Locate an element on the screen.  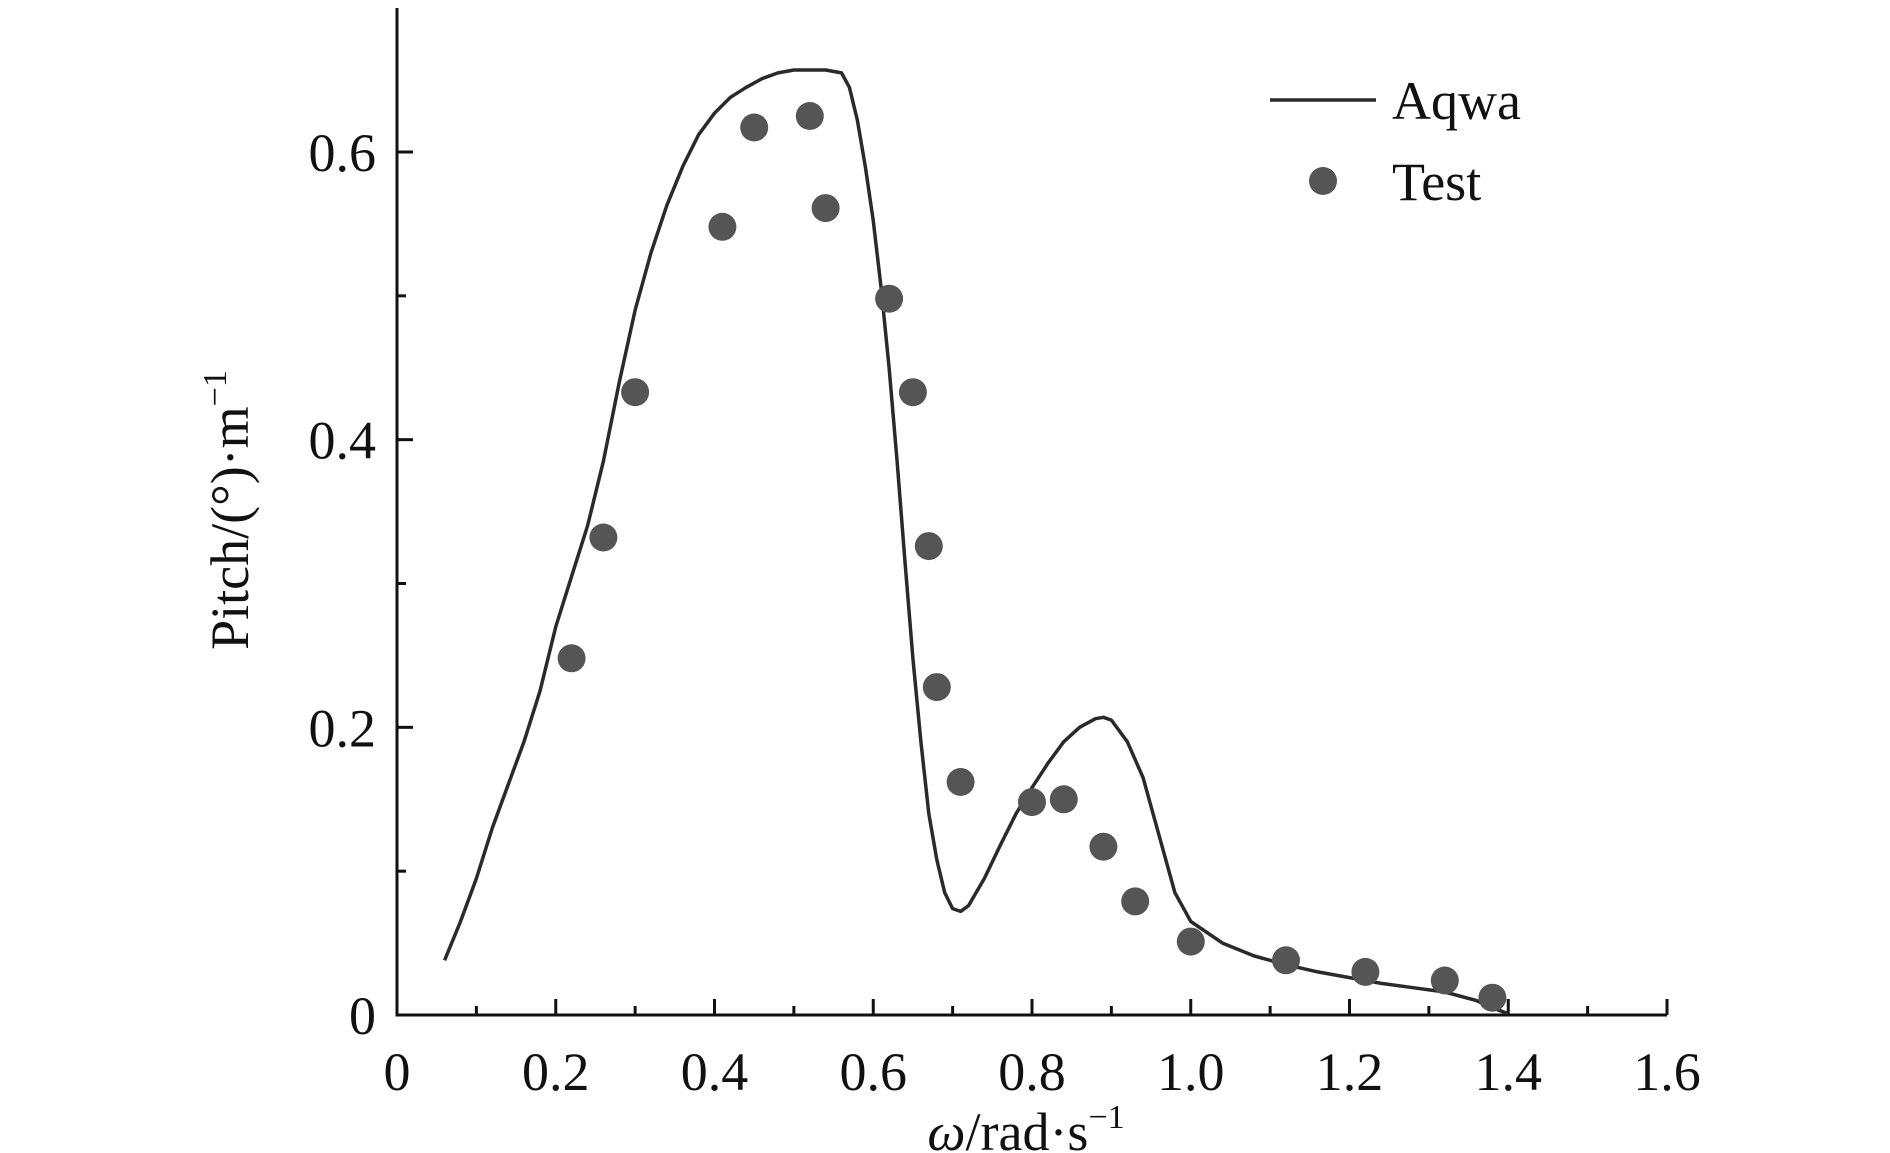
legend-label-aqwa: Aqwa is located at coordinates (1456, 101).